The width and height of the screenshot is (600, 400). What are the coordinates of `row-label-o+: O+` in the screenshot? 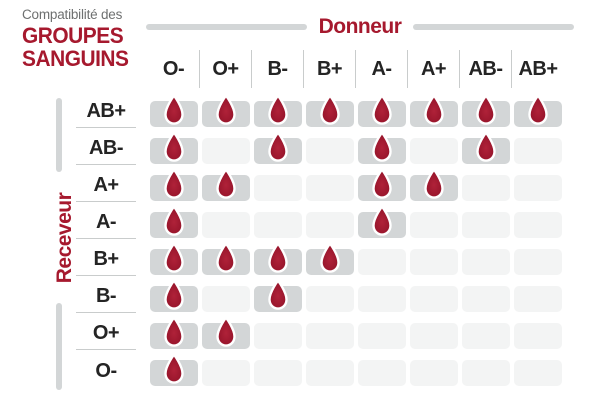 It's located at (106, 334).